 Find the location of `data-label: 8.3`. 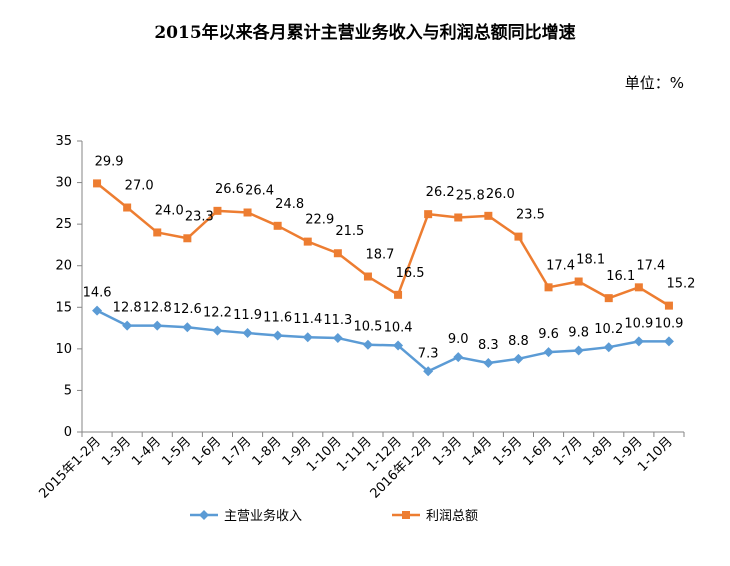

data-label: 8.3 is located at coordinates (488, 345).